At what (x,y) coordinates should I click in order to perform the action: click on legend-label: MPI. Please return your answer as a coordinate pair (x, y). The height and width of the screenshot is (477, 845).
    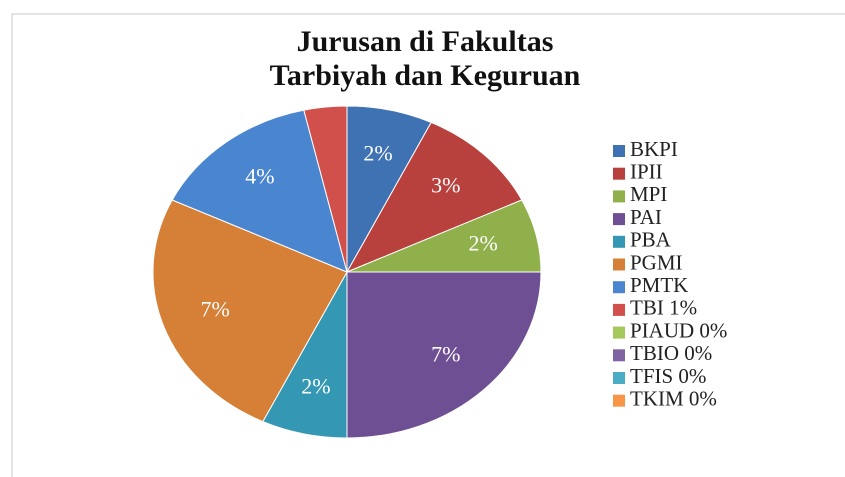
    Looking at the image, I should click on (648, 194).